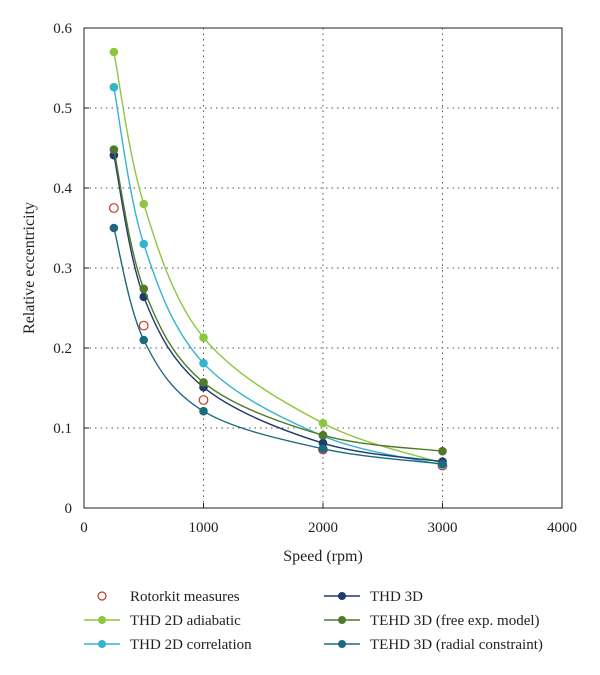 The height and width of the screenshot is (675, 600). Describe the element at coordinates (456, 645) in the screenshot. I see `legend-label: TEHD 3D (radial constraint)` at that location.